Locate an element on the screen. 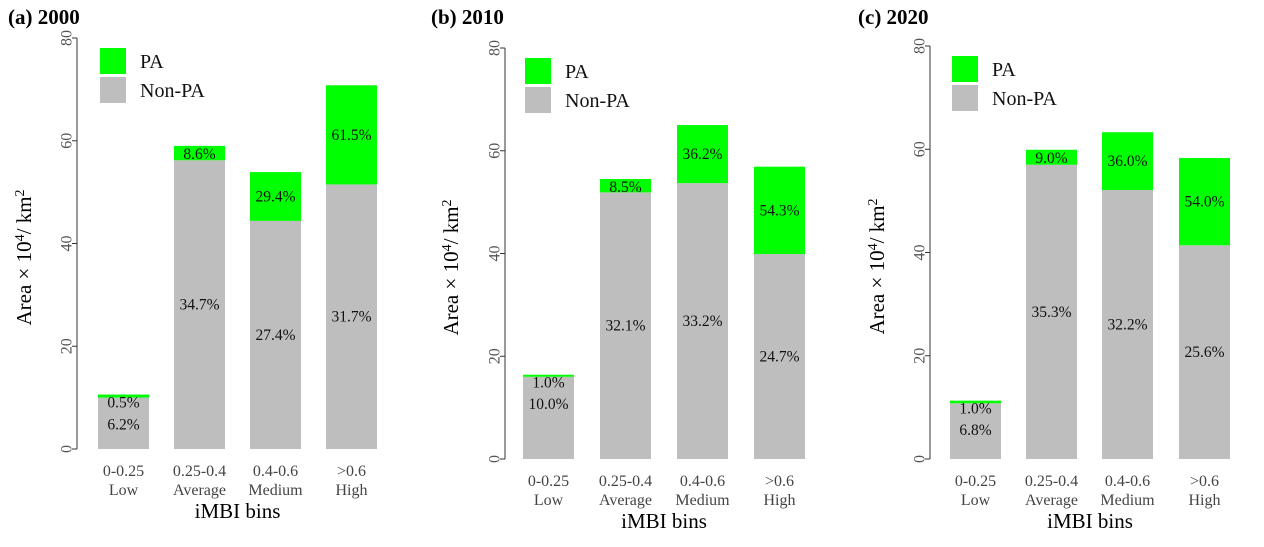 Image resolution: width=1264 pixels, height=547 pixels. bar-label-non-pa: 32.2% is located at coordinates (1127, 325).